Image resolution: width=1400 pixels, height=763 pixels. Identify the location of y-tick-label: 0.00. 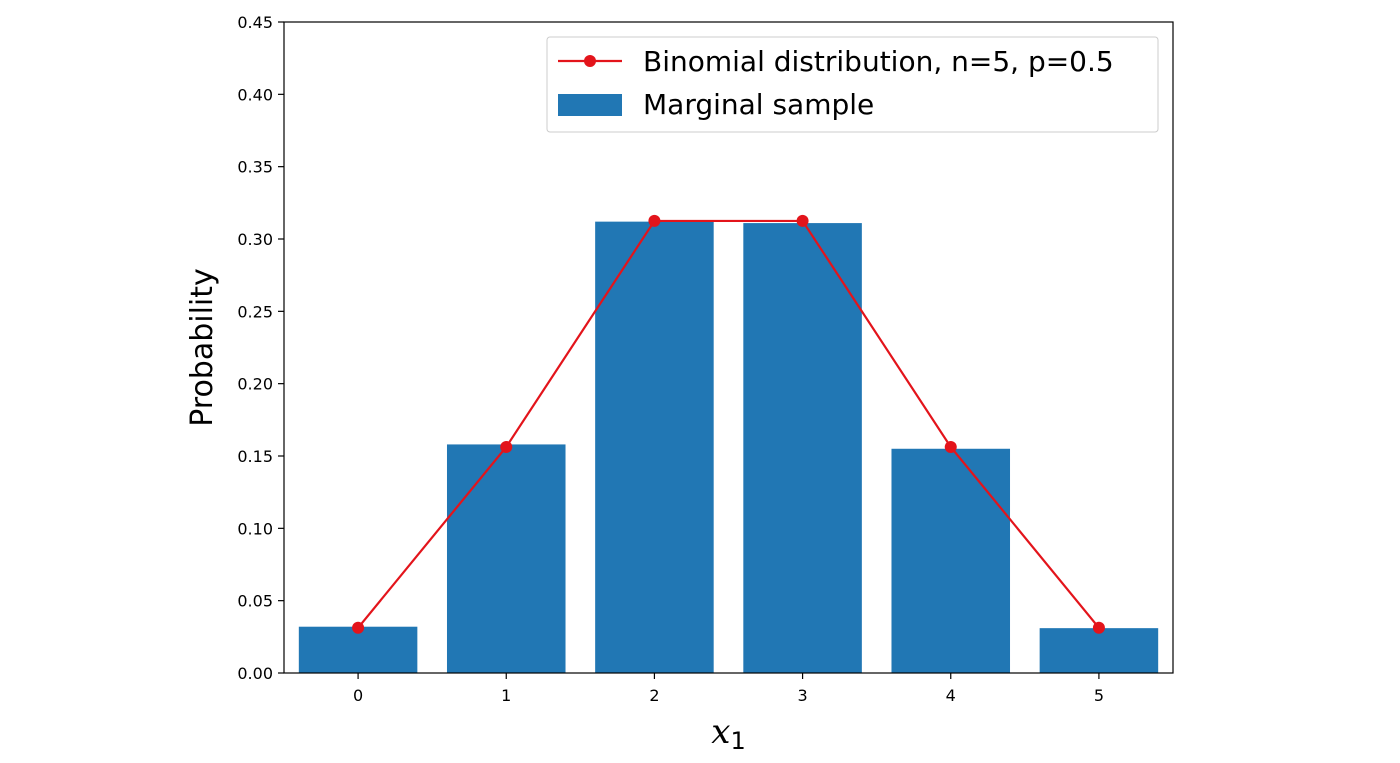
(255, 673).